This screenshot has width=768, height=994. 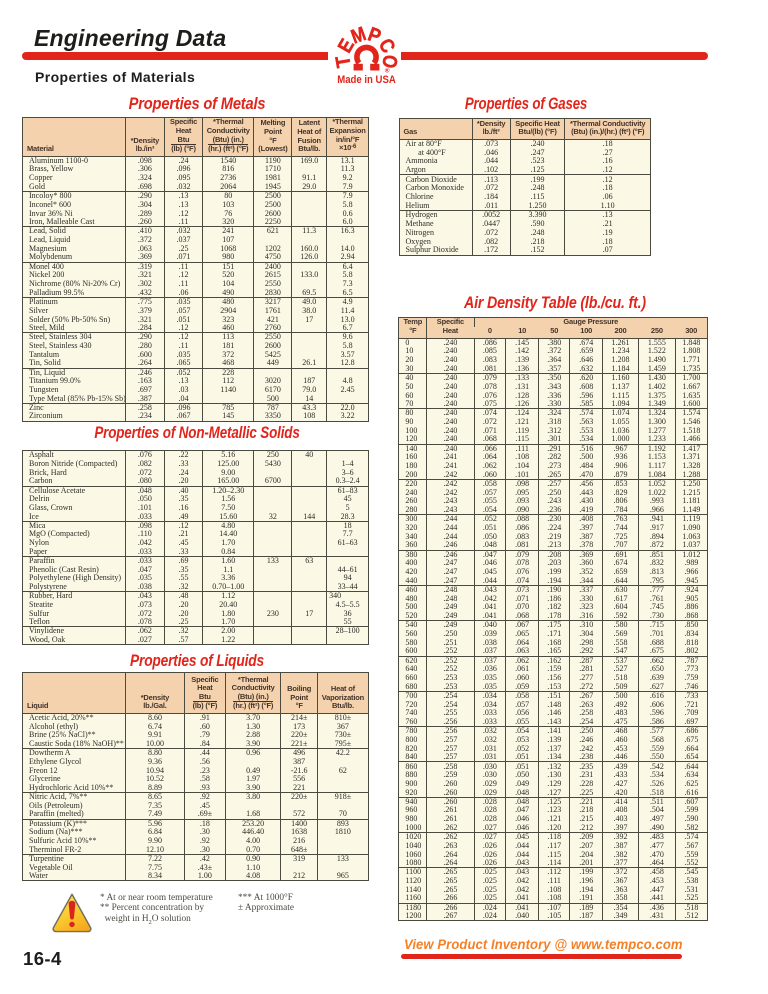 I want to click on svg-text: Made in USA, so click(x=366, y=80).